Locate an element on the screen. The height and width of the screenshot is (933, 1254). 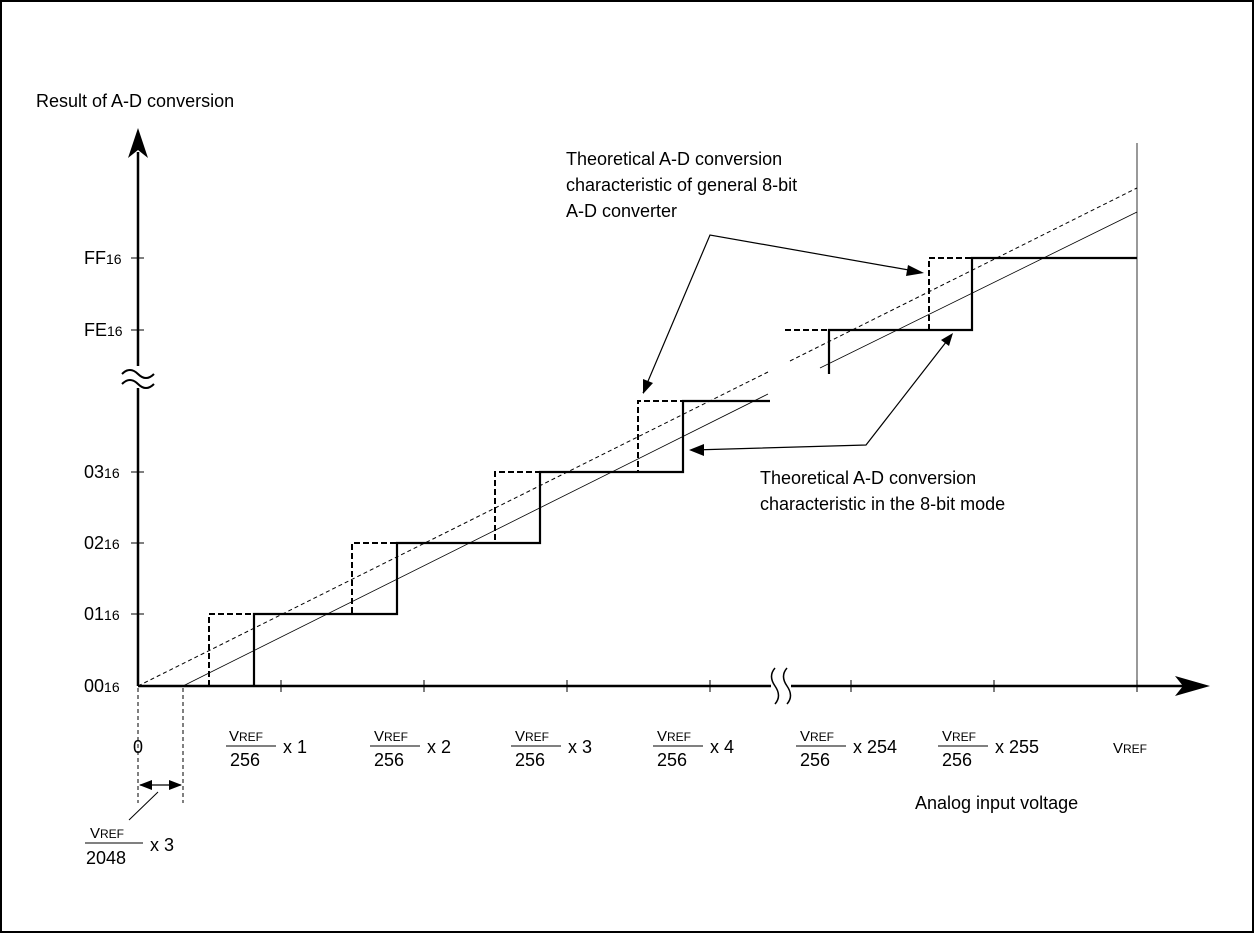
x-label-vref: VREF is located at coordinates (1130, 748).